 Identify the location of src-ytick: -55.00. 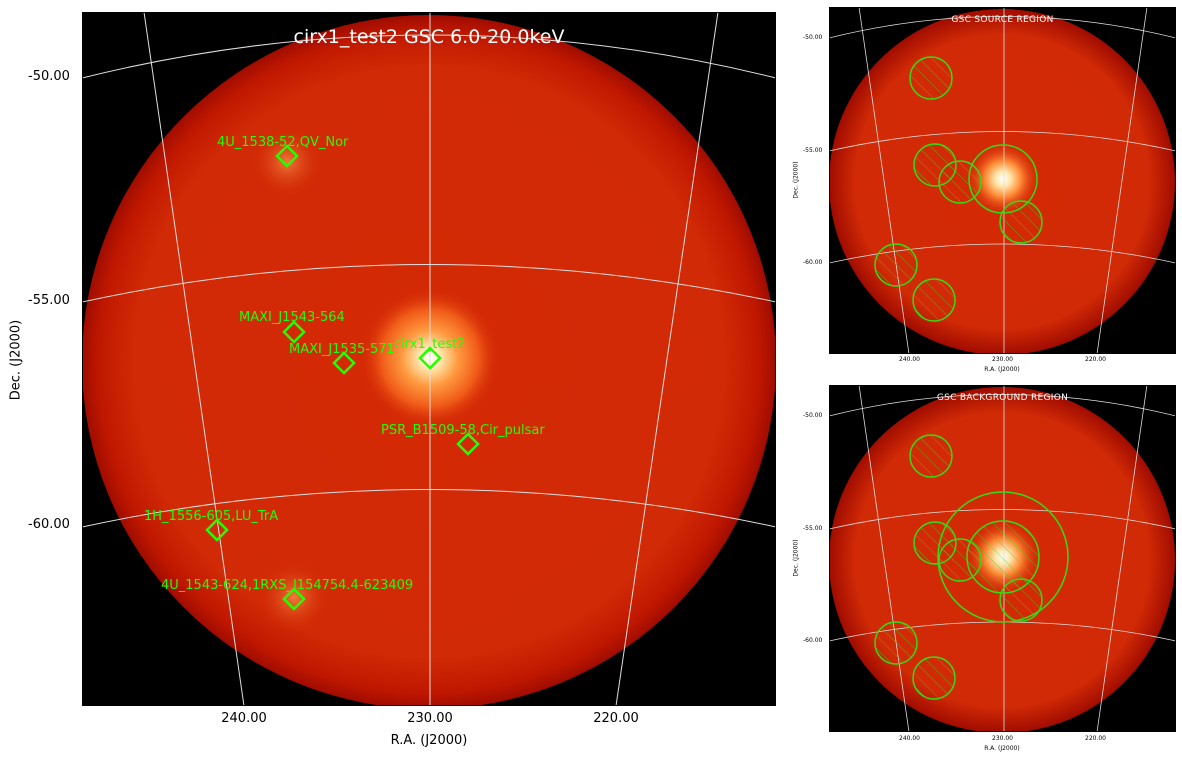
(813, 150).